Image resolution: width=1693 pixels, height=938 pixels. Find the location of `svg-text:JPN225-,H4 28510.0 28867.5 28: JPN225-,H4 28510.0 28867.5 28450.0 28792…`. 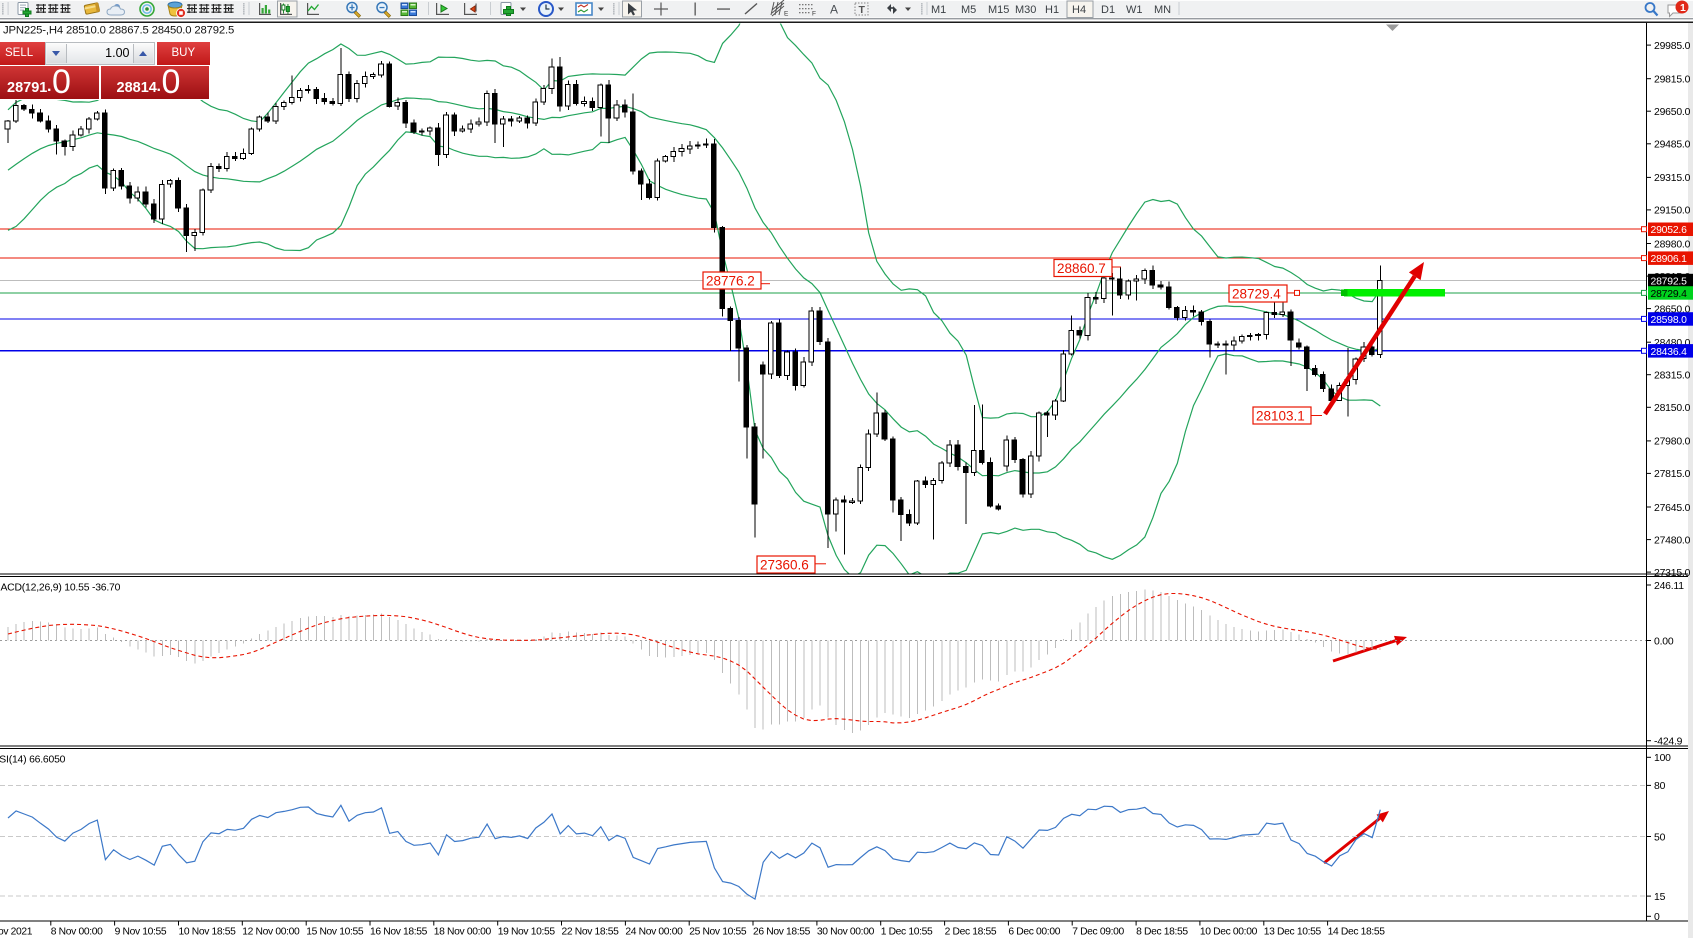

svg-text:JPN225-,H4 28510.0 28867.5 28: JPN225-,H4 28510.0 28867.5 28450.0 28792… is located at coordinates (118, 31).